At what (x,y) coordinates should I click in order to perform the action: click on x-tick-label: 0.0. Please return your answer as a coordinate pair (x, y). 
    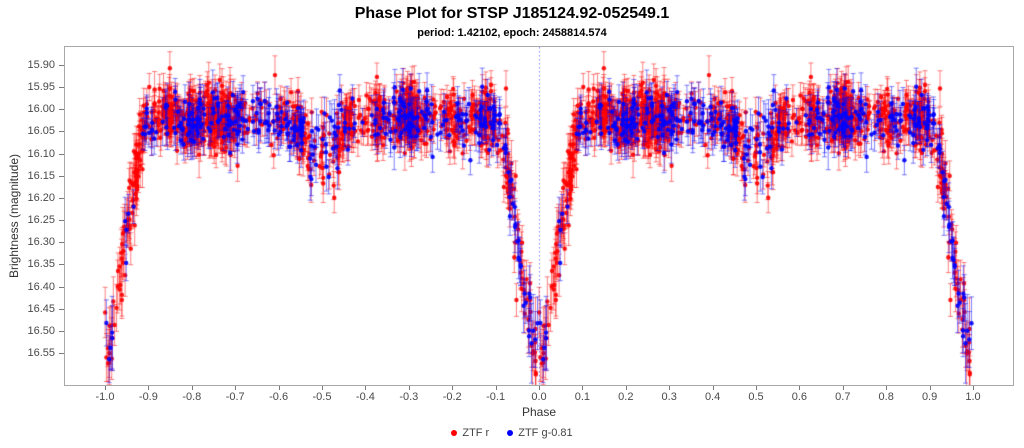
    Looking at the image, I should click on (539, 397).